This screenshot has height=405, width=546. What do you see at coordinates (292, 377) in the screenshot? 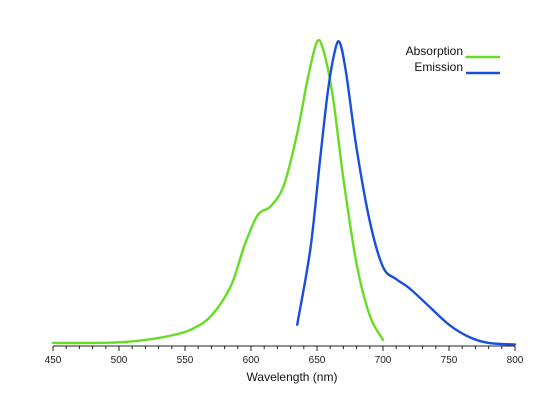
I see `x-axis-label: Wavelength (nm)` at bounding box center [292, 377].